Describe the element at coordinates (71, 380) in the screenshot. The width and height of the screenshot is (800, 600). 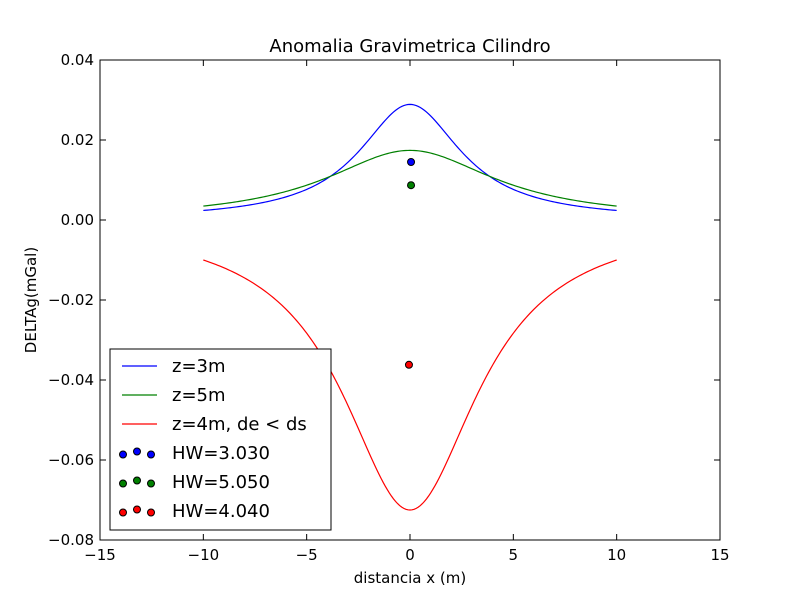
I see `y-tick-label-2: −0.04` at that location.